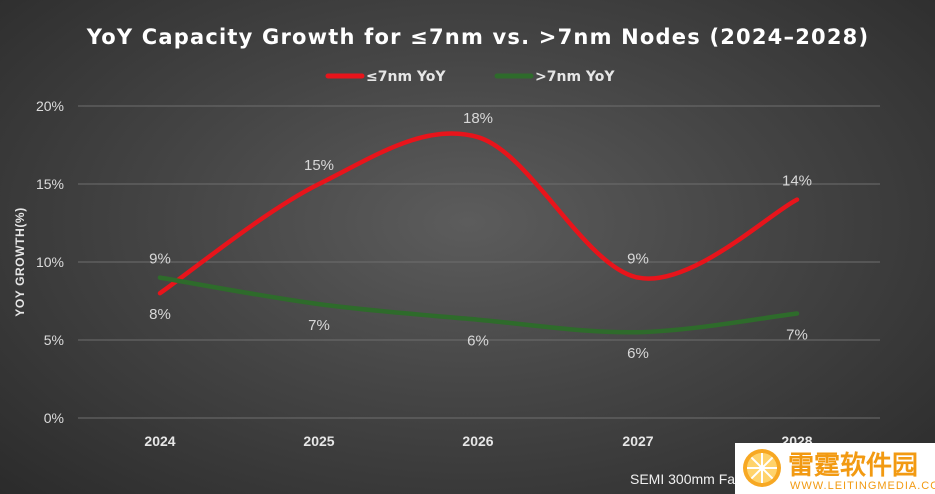  What do you see at coordinates (862, 486) in the screenshot?
I see `watermark-url: WWW.LEITINGMEDIA.COM` at bounding box center [862, 486].